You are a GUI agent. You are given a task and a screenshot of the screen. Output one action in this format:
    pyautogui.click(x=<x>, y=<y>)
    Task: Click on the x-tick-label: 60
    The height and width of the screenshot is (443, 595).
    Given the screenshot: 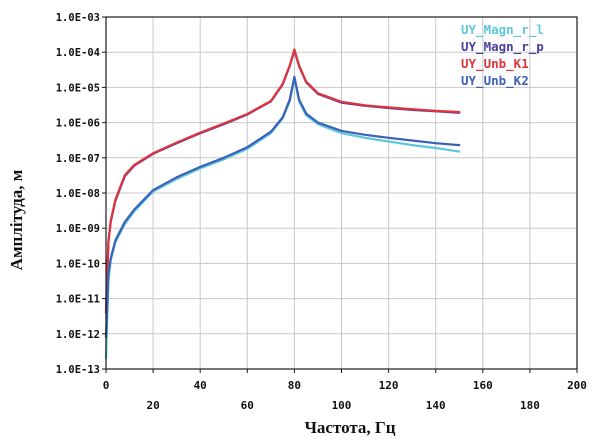 What is the action you would take?
    pyautogui.click(x=247, y=405)
    